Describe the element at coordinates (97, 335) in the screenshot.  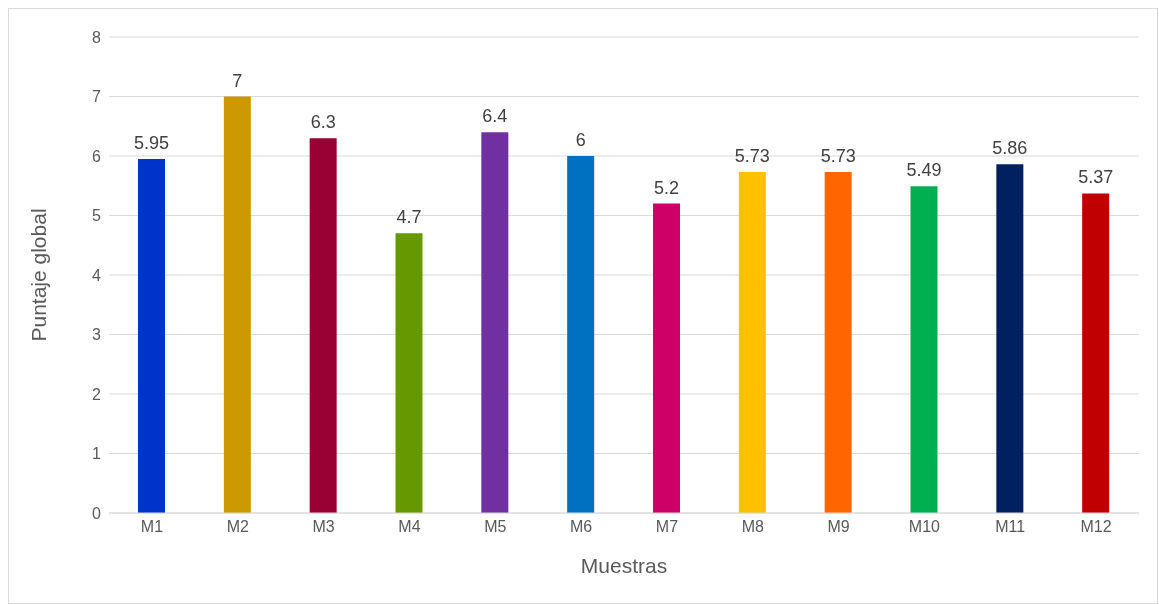
I see `y-tick-label: 3` at that location.